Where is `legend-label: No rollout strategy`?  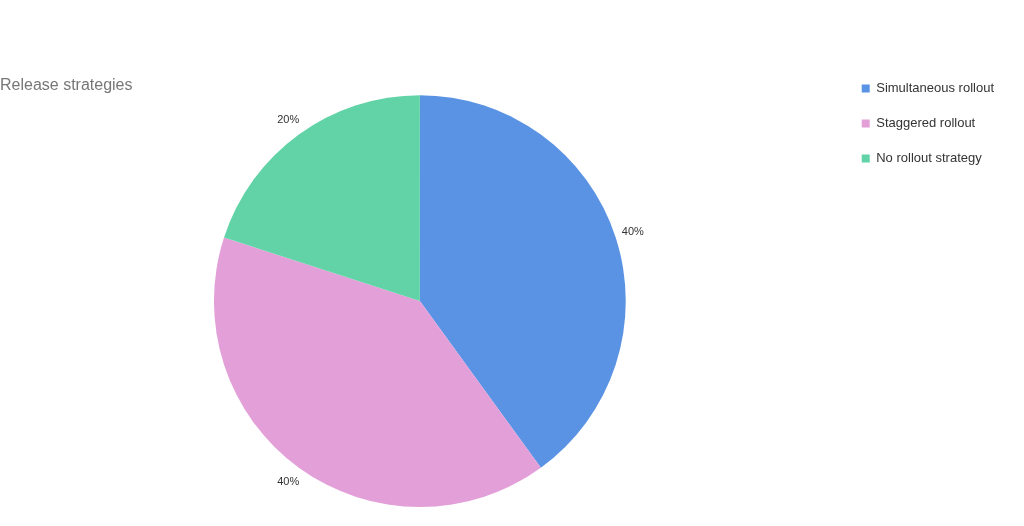 legend-label: No rollout strategy is located at coordinates (929, 158).